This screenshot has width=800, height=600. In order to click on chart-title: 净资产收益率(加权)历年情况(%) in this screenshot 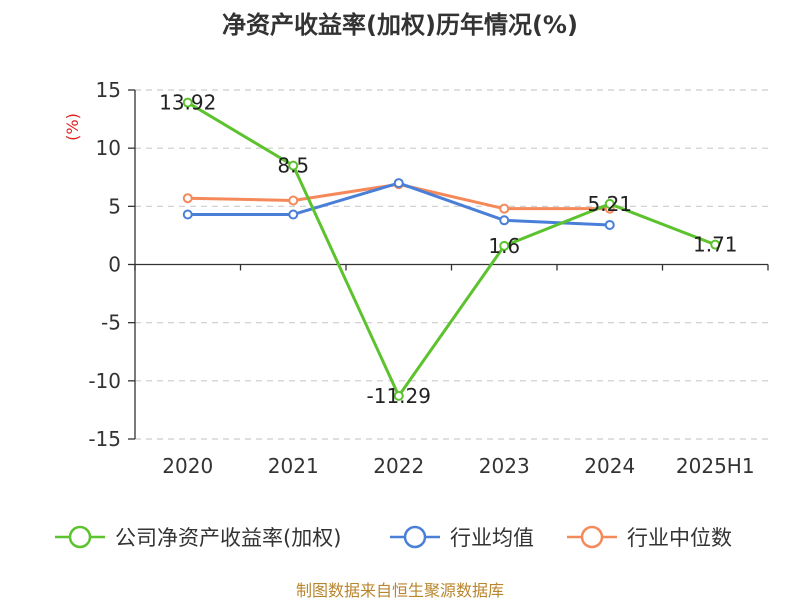, I will do `click(400, 25)`.